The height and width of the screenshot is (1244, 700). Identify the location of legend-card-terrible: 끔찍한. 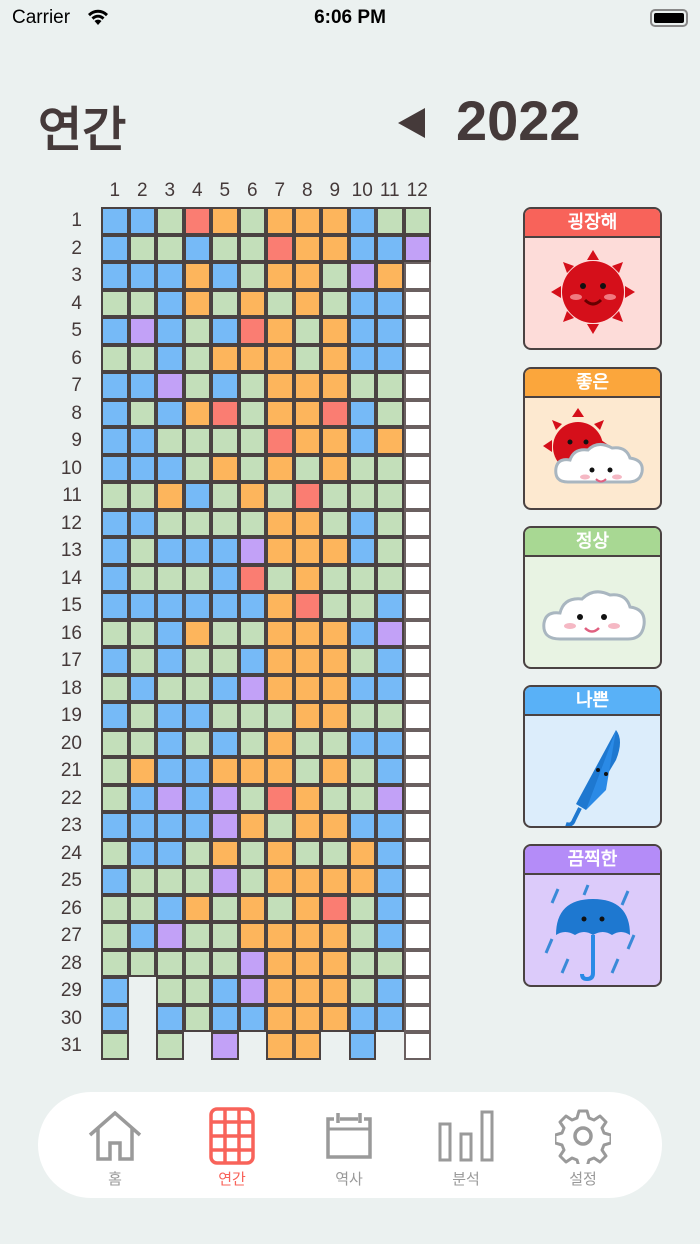
(592, 915).